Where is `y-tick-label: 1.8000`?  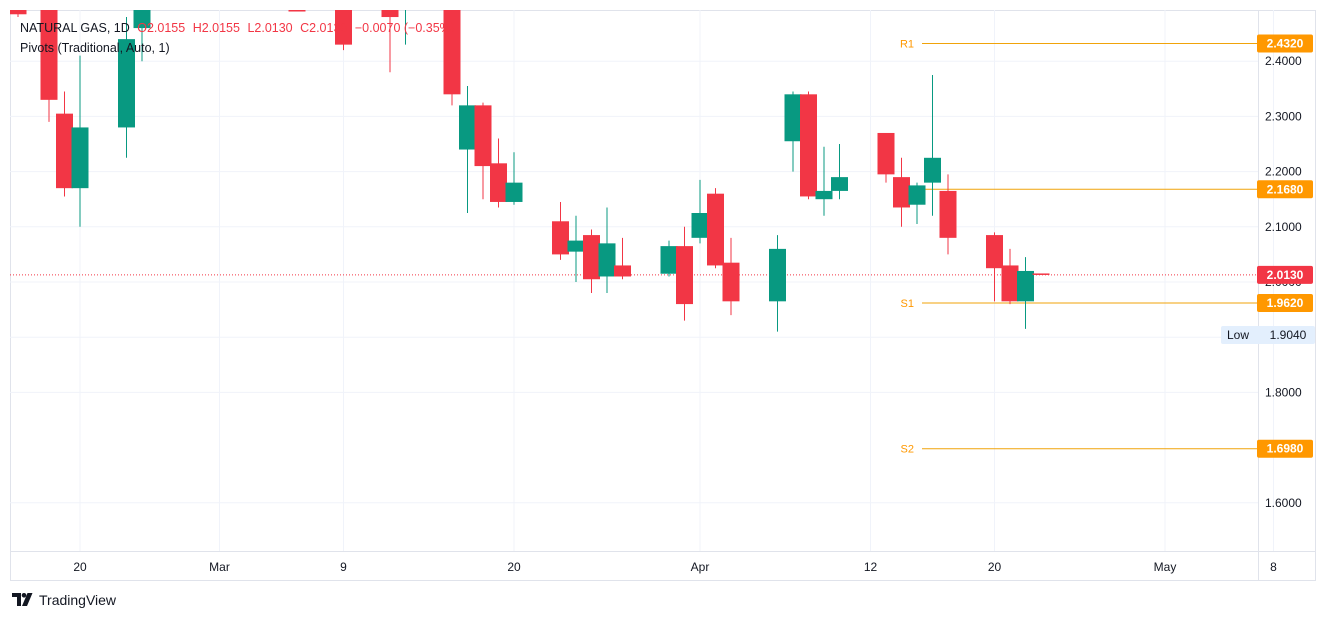 y-tick-label: 1.8000 is located at coordinates (1283, 392).